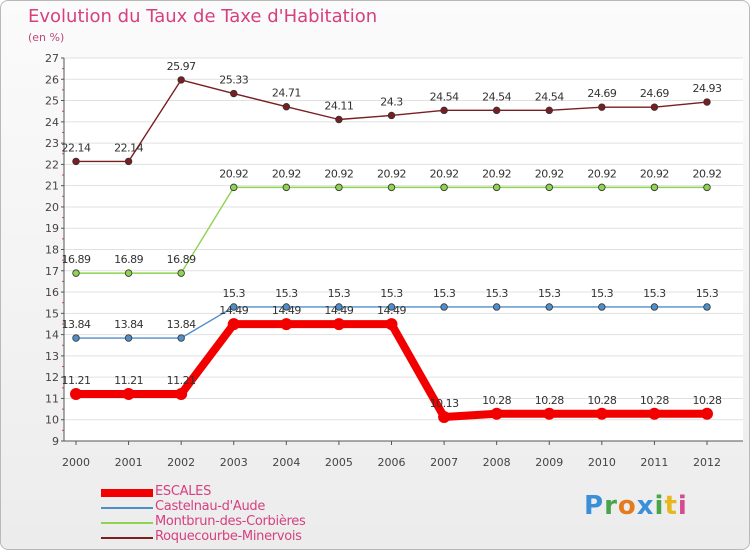 The width and height of the screenshot is (750, 550). I want to click on x-tick-label: 2004, so click(286, 462).